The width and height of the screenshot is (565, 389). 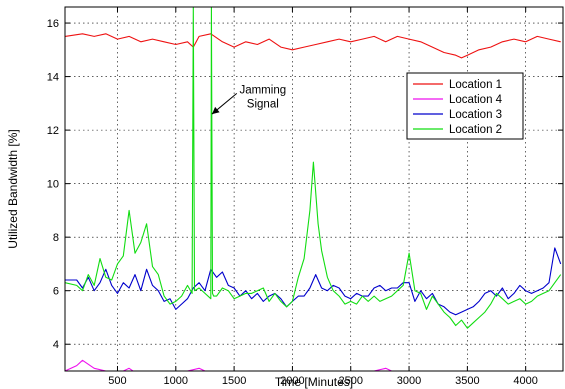 What do you see at coordinates (263, 104) in the screenshot?
I see `annotation-line-2: Signal` at bounding box center [263, 104].